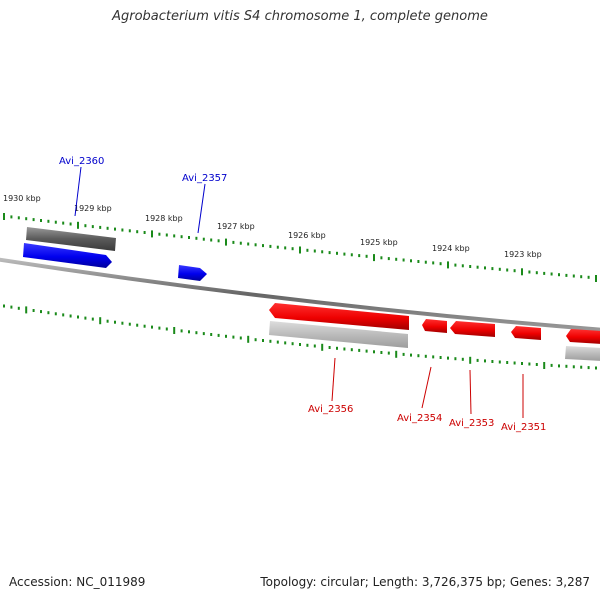  What do you see at coordinates (81, 161) in the screenshot?
I see `gene-label-avi-2360: Avi_2360` at bounding box center [81, 161].